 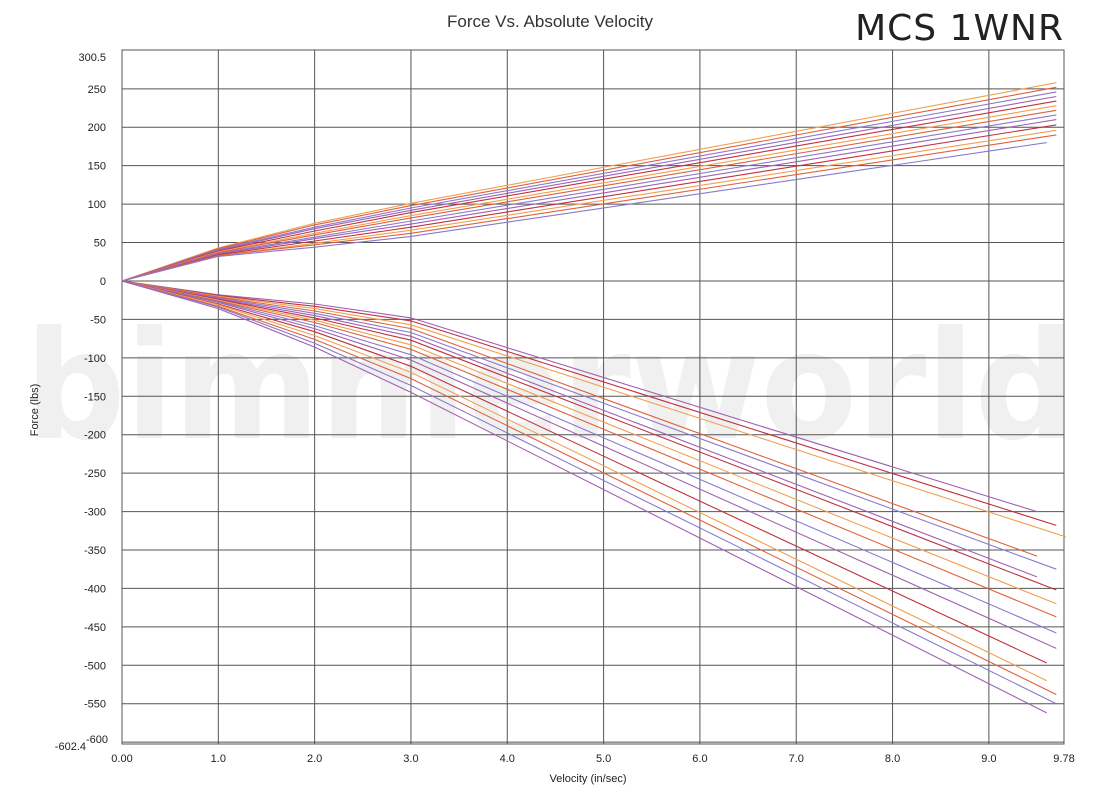 What do you see at coordinates (70, 747) in the screenshot?
I see `y-tick-label: -602.4` at bounding box center [70, 747].